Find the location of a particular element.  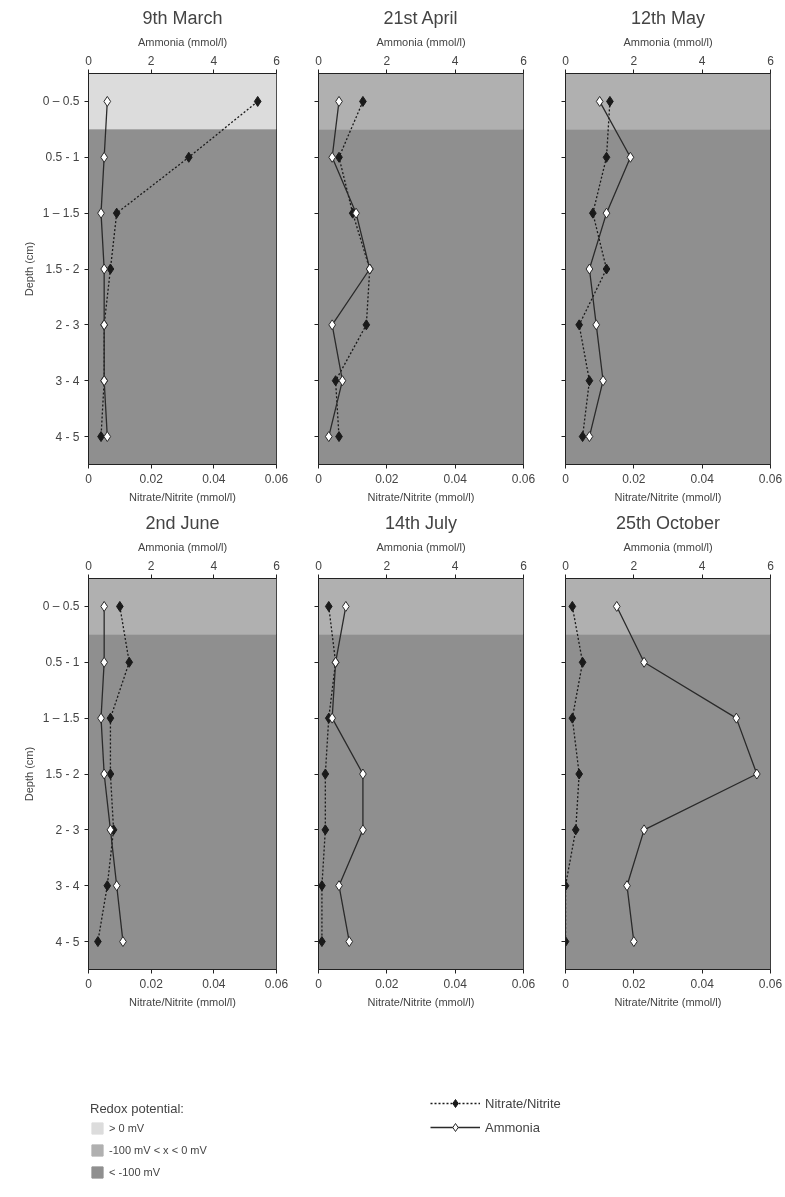

legend-label: > 0 mV is located at coordinates (127, 1128).